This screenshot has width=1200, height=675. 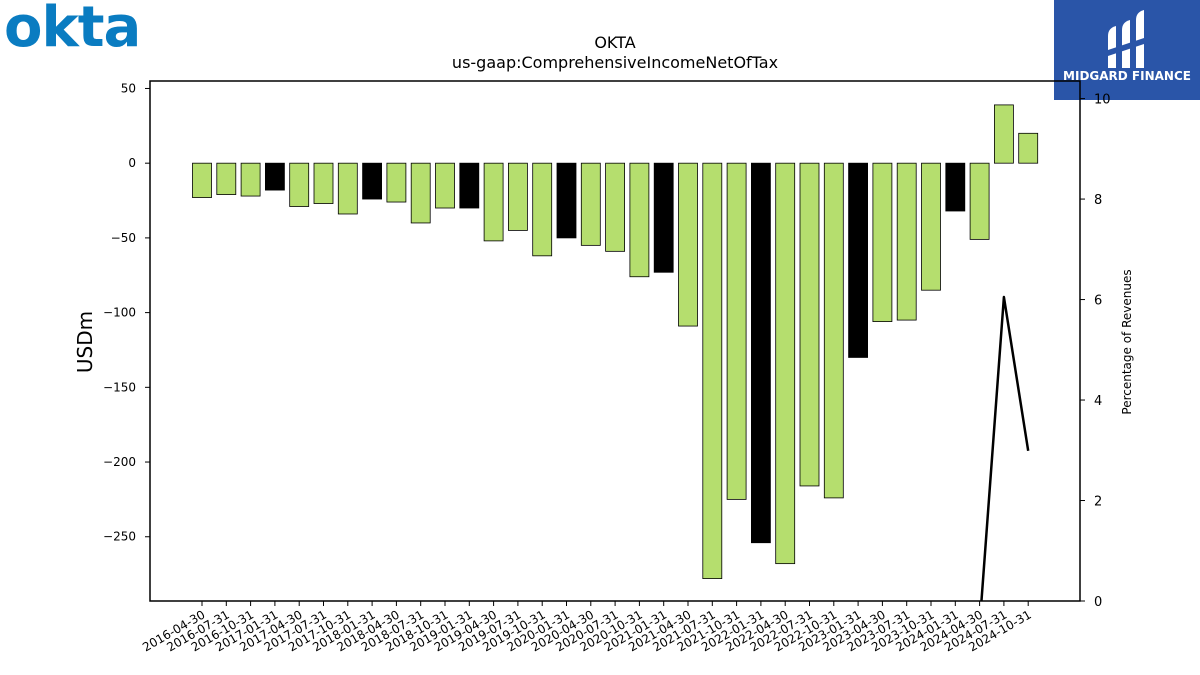 I want to click on y-tick-label: −200, so click(x=119, y=462).